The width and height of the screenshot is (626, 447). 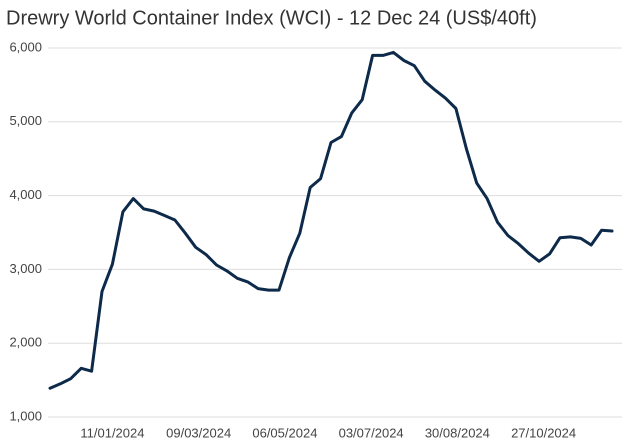 What do you see at coordinates (25, 194) in the screenshot?
I see `y-tick-label: 4,000` at bounding box center [25, 194].